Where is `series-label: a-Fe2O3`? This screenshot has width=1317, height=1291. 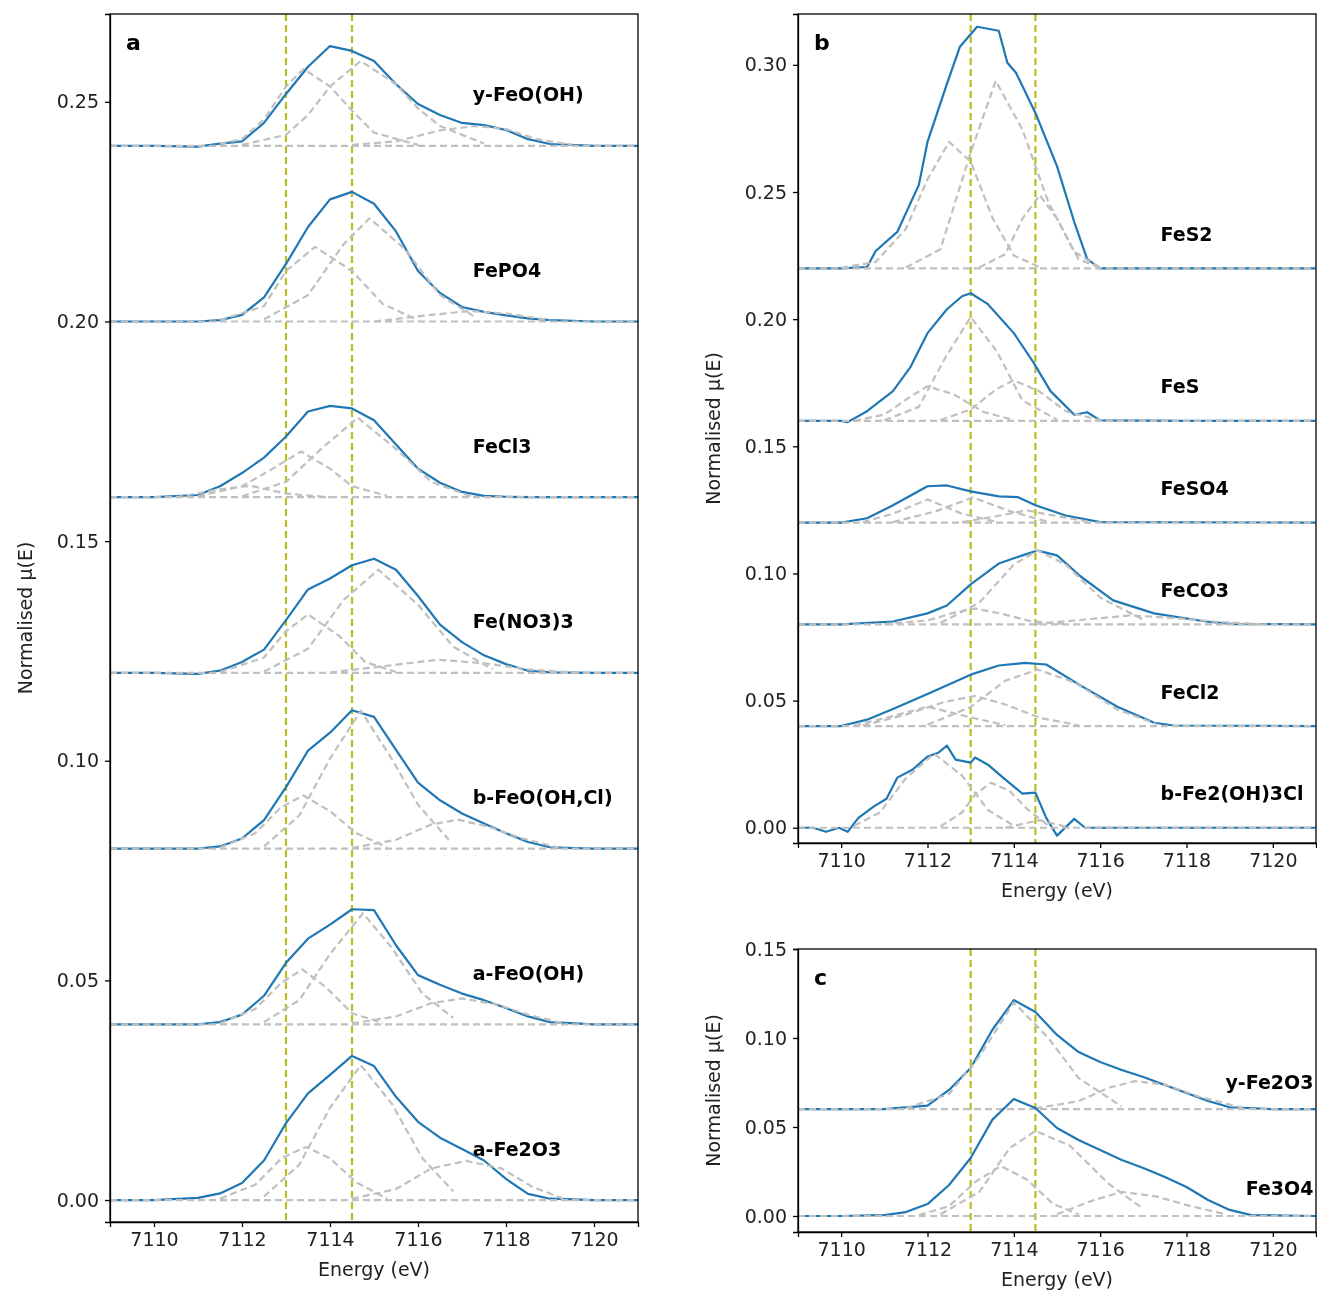
series-label: a-Fe2O3 is located at coordinates (517, 1148).